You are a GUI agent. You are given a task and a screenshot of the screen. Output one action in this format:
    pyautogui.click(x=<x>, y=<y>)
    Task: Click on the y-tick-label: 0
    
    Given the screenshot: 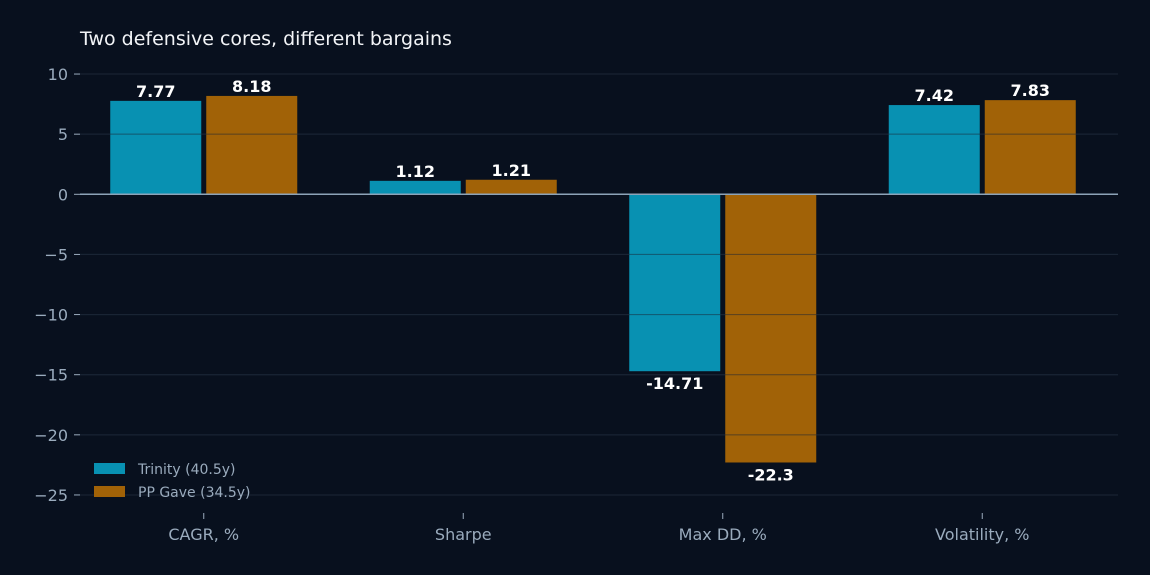 What is the action you would take?
    pyautogui.click(x=63, y=194)
    